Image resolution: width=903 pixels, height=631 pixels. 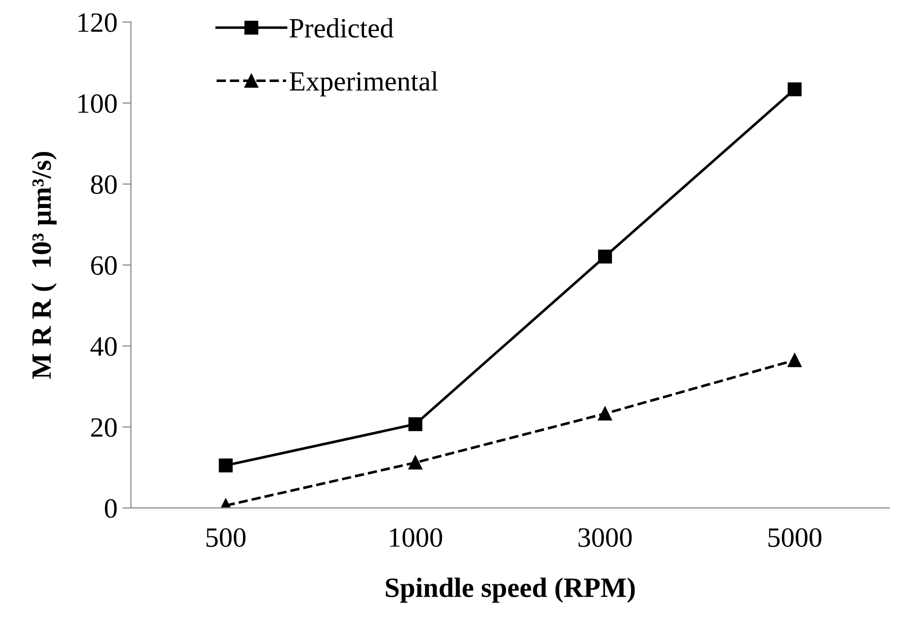 I want to click on x-tick-label: 3000, so click(x=605, y=537).